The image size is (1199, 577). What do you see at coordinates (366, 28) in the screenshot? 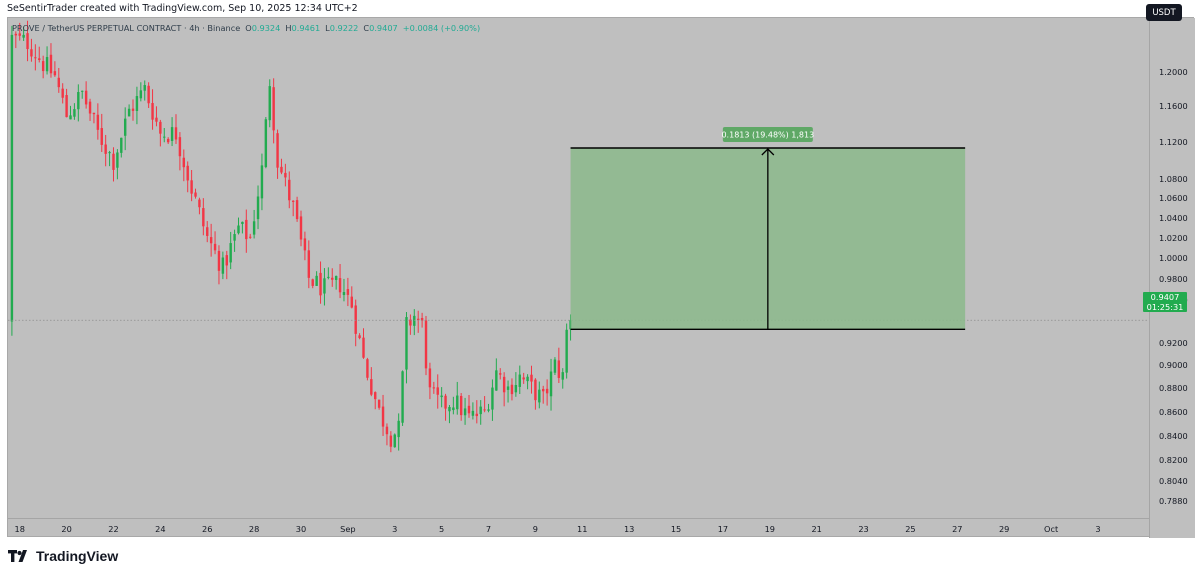
I see `close-label: C` at bounding box center [366, 28].